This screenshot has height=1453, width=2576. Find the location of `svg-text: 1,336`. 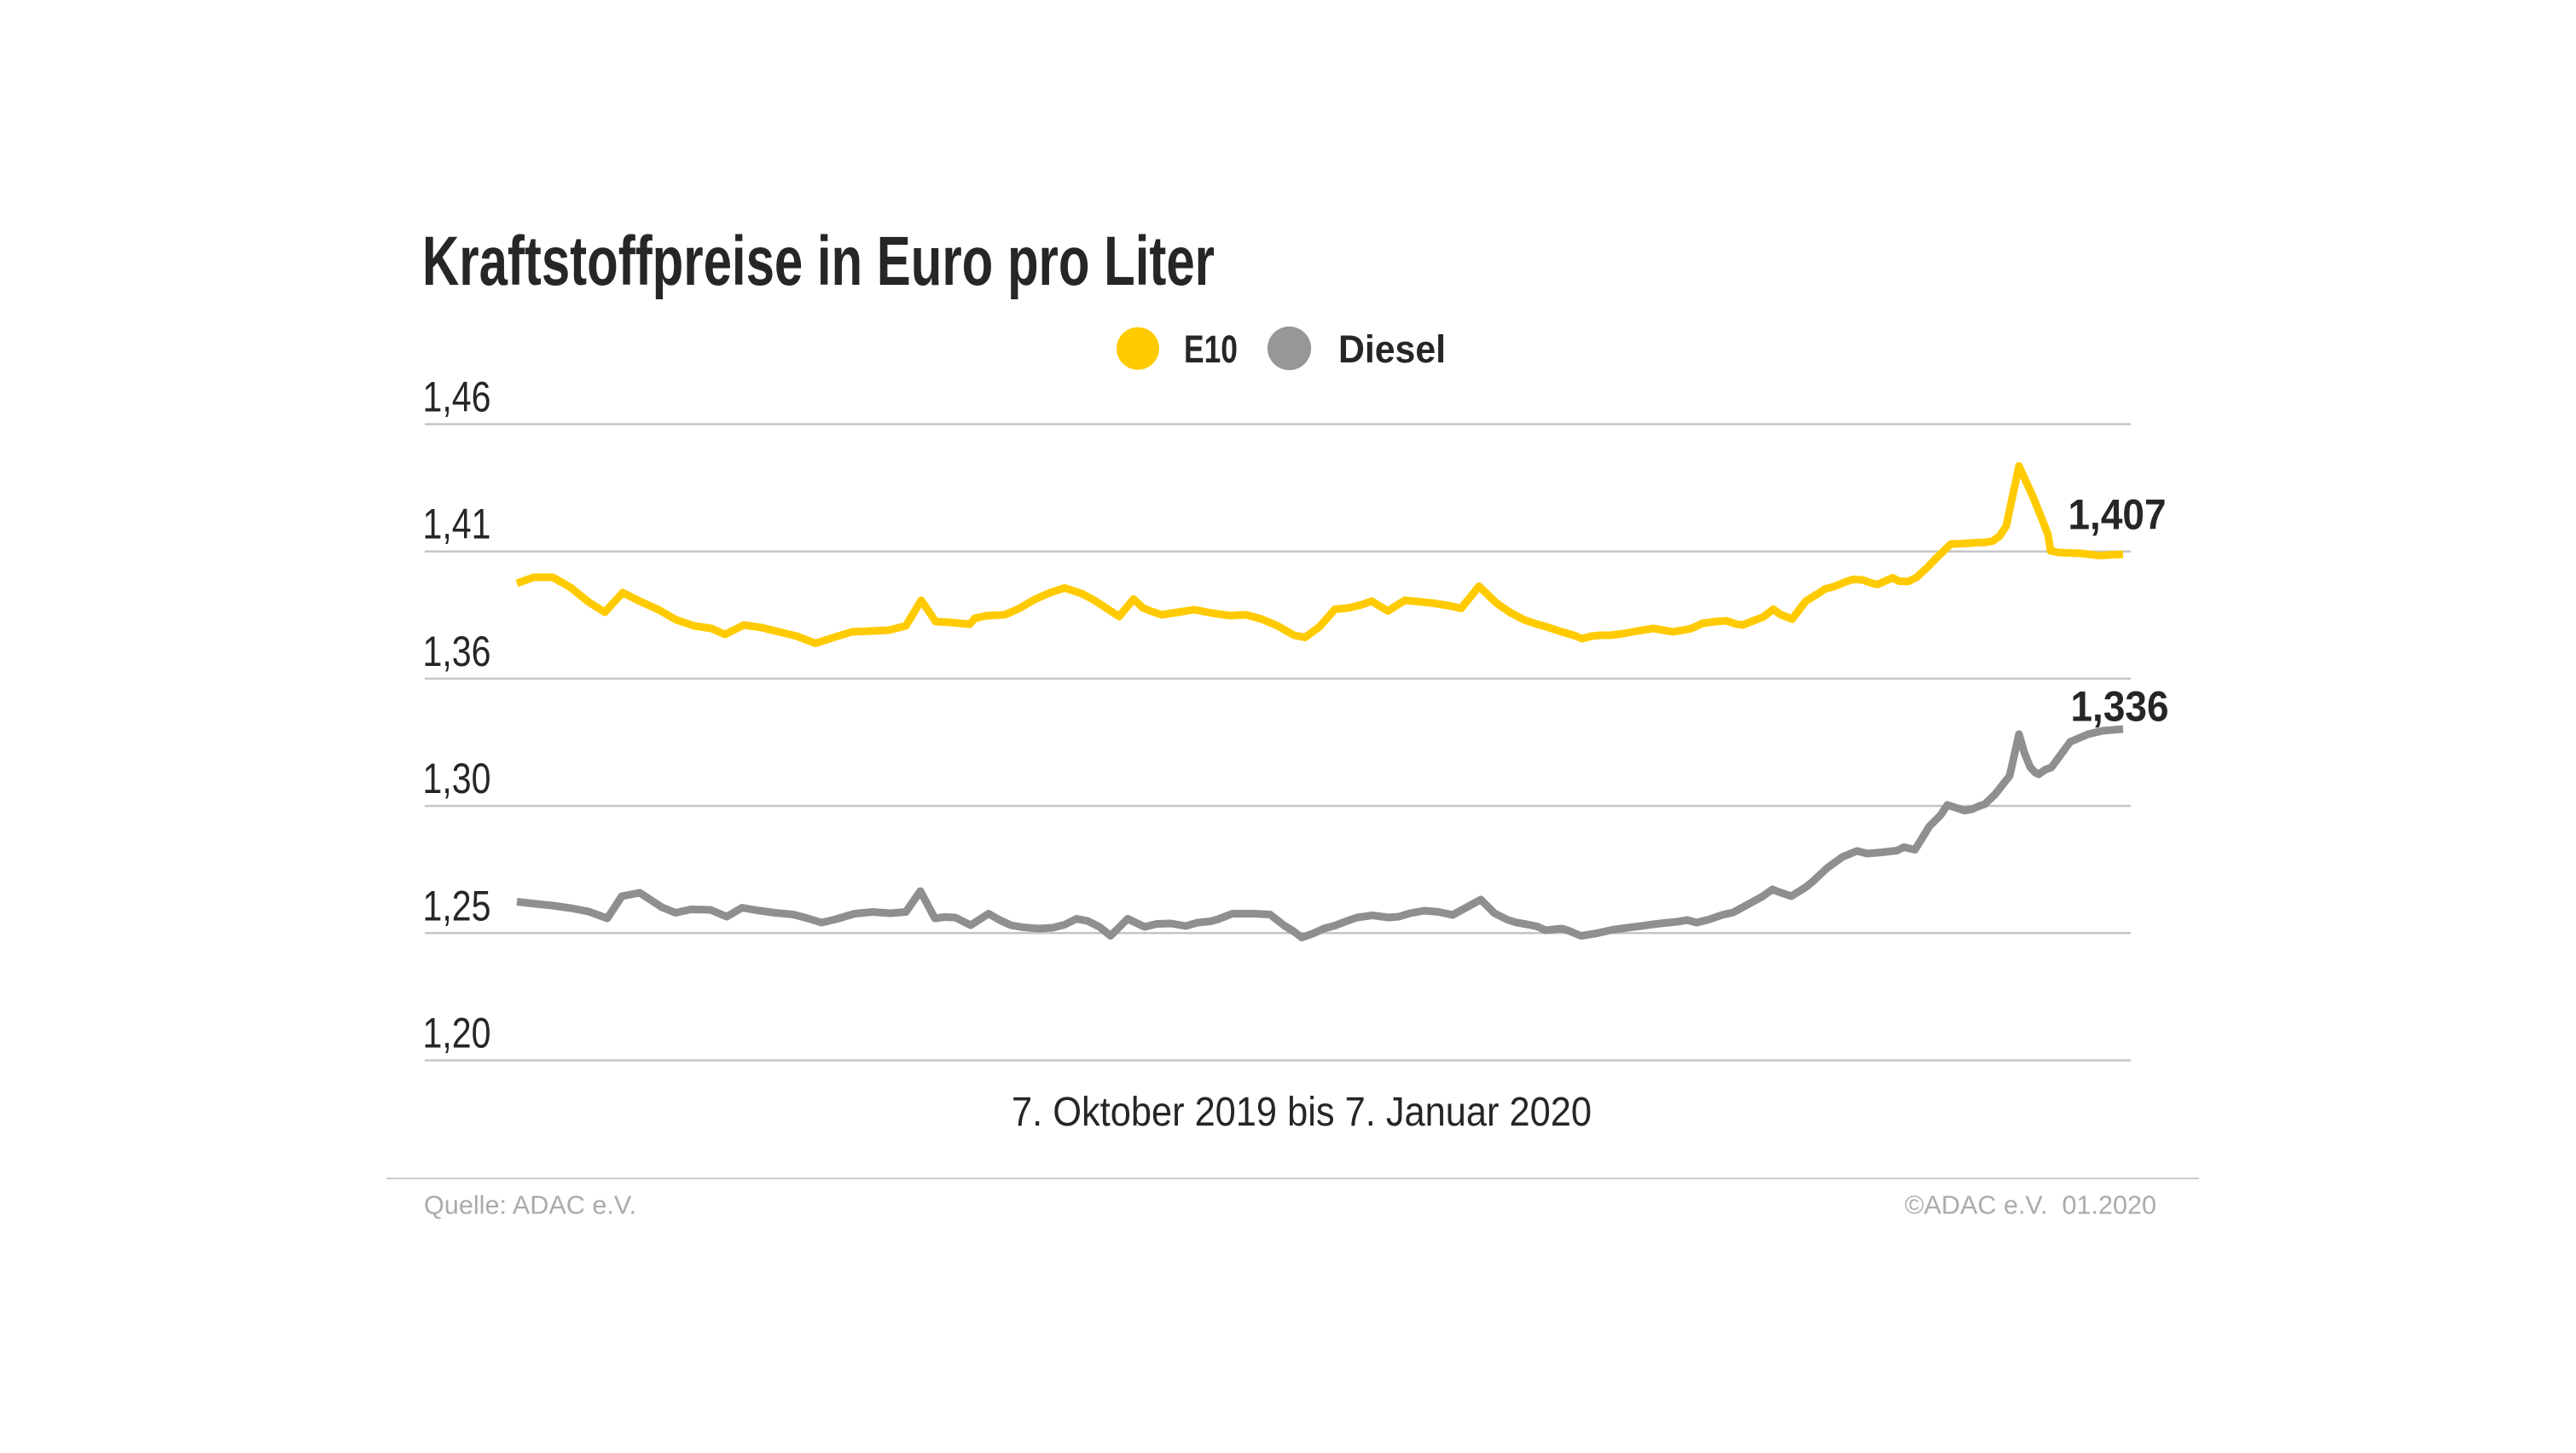

svg-text: 1,336 is located at coordinates (2120, 707).